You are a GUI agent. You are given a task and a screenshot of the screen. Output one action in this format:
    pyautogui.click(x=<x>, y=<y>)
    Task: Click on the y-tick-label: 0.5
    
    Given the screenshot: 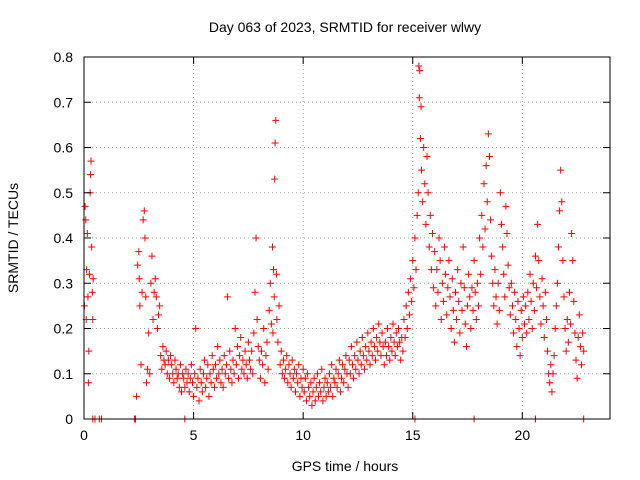 What is the action you would take?
    pyautogui.click(x=64, y=193)
    